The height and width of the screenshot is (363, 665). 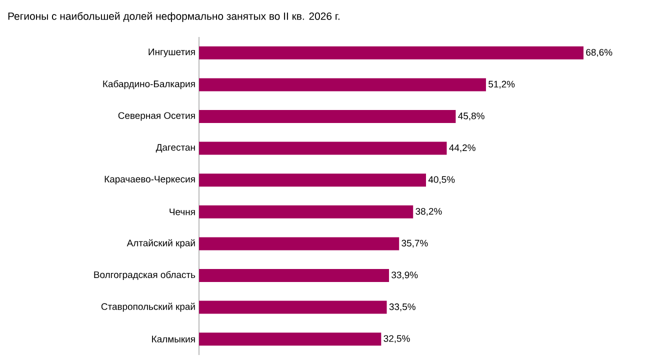 I want to click on y-tick-label: Ингушетия, so click(x=171, y=53).